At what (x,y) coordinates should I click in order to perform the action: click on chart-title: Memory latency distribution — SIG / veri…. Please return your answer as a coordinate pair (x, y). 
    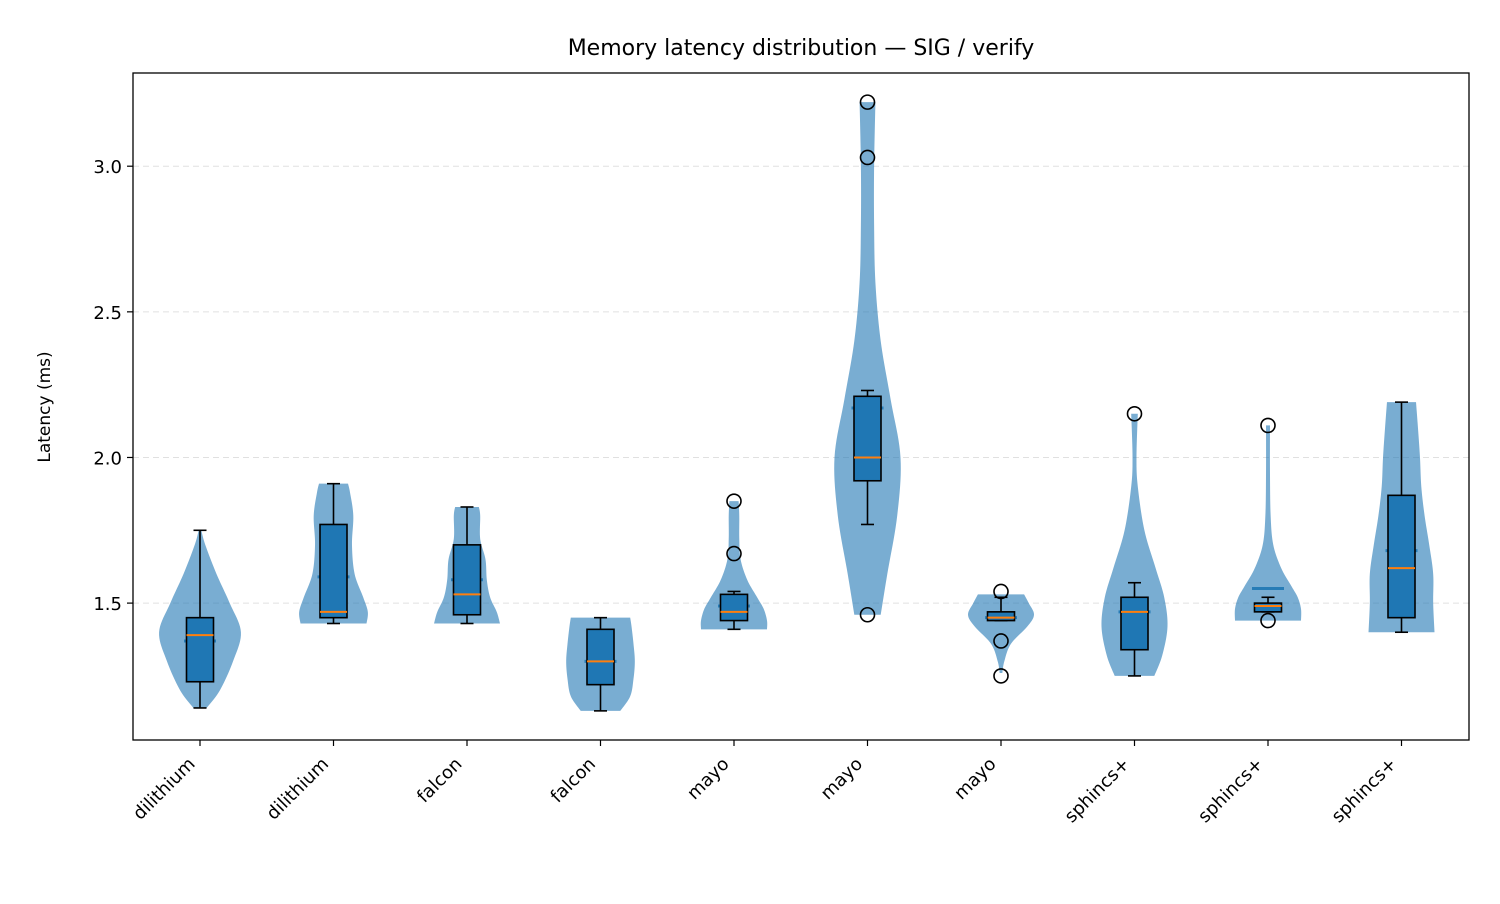
    Looking at the image, I should click on (801, 48).